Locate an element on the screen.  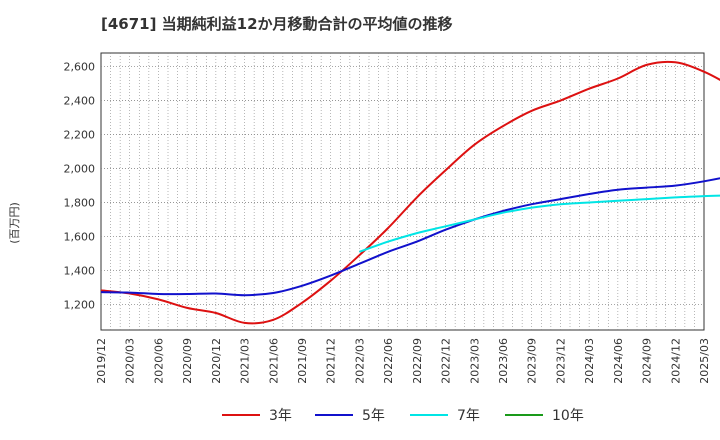
legend-item: 7年 is located at coordinates (445, 415).